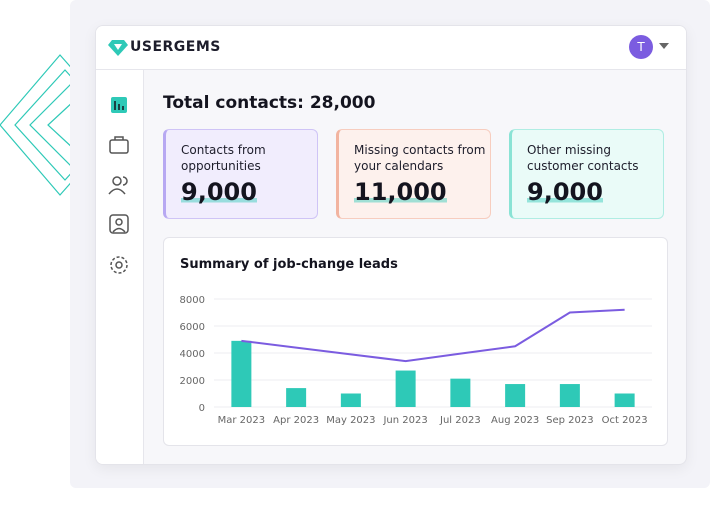 Image resolution: width=726 pixels, height=520 pixels. What do you see at coordinates (404, 420) in the screenshot?
I see `x-tick-label: Jun 2023` at bounding box center [404, 420].